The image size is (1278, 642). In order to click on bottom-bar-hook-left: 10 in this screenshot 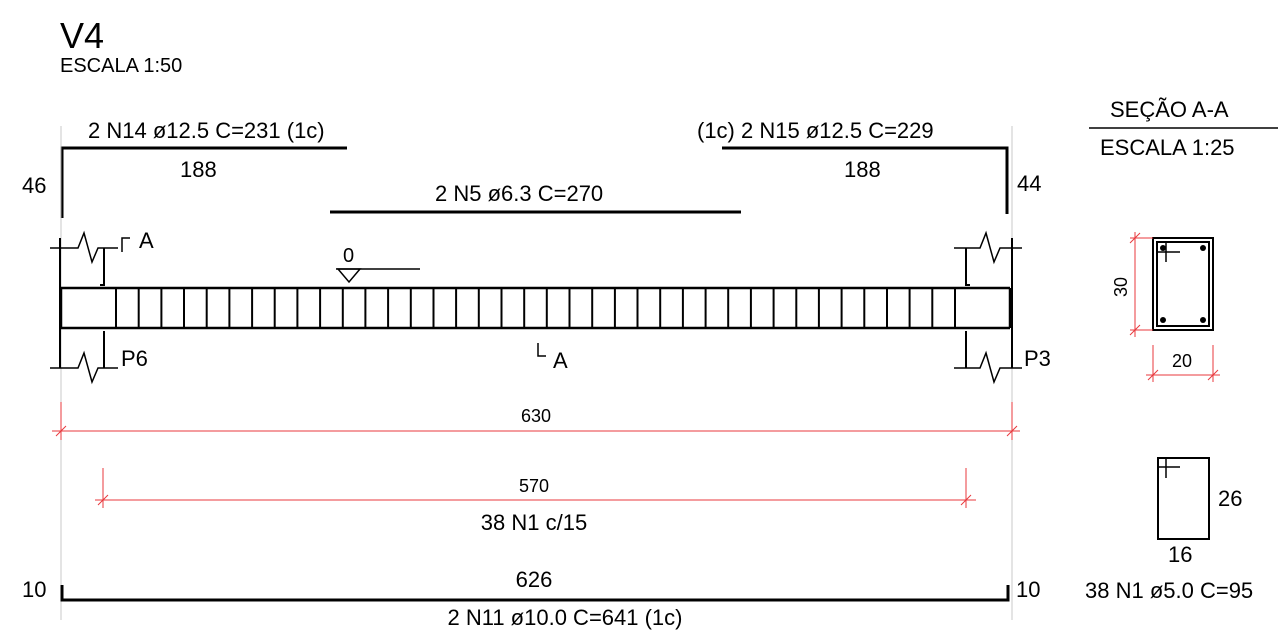, I will do `click(34, 589)`.